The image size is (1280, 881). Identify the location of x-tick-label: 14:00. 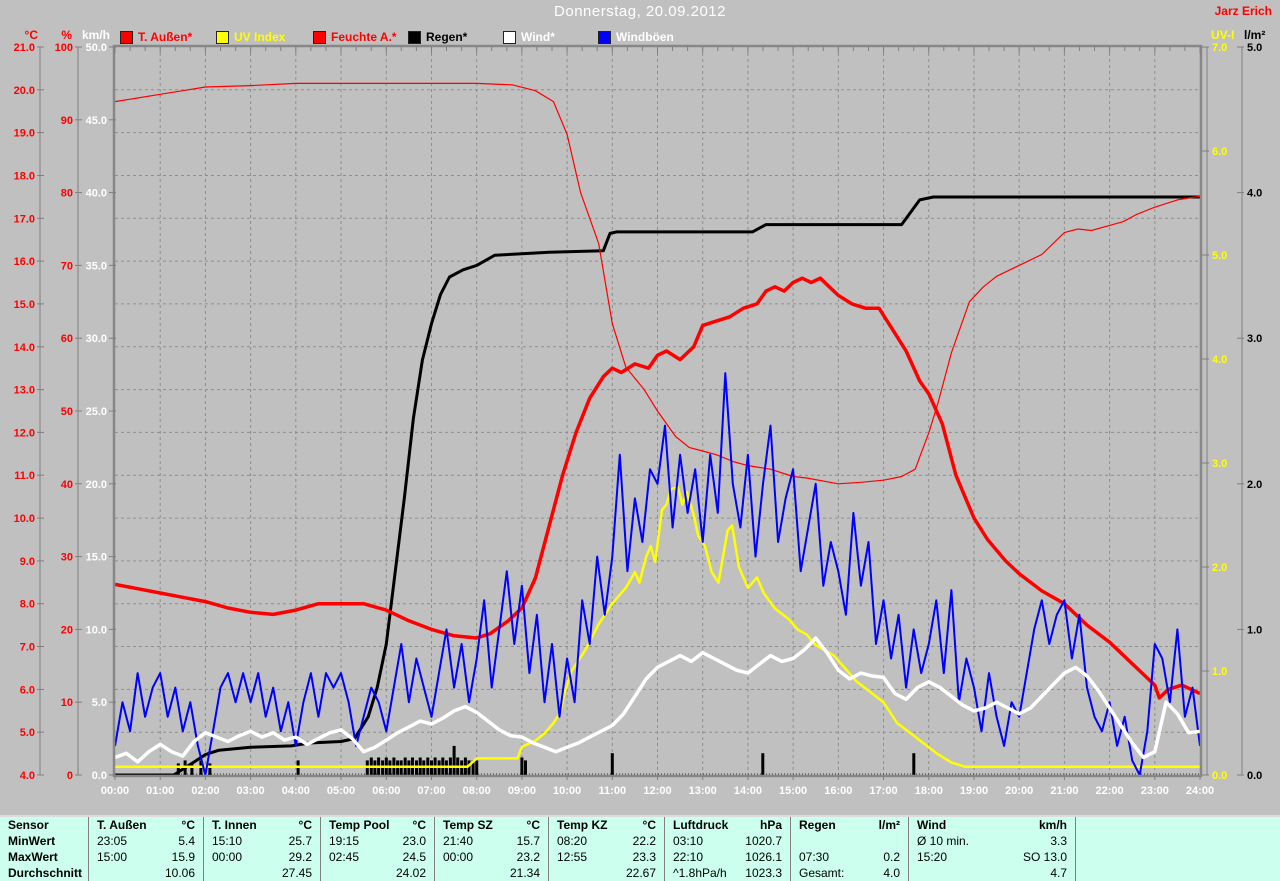
(748, 791).